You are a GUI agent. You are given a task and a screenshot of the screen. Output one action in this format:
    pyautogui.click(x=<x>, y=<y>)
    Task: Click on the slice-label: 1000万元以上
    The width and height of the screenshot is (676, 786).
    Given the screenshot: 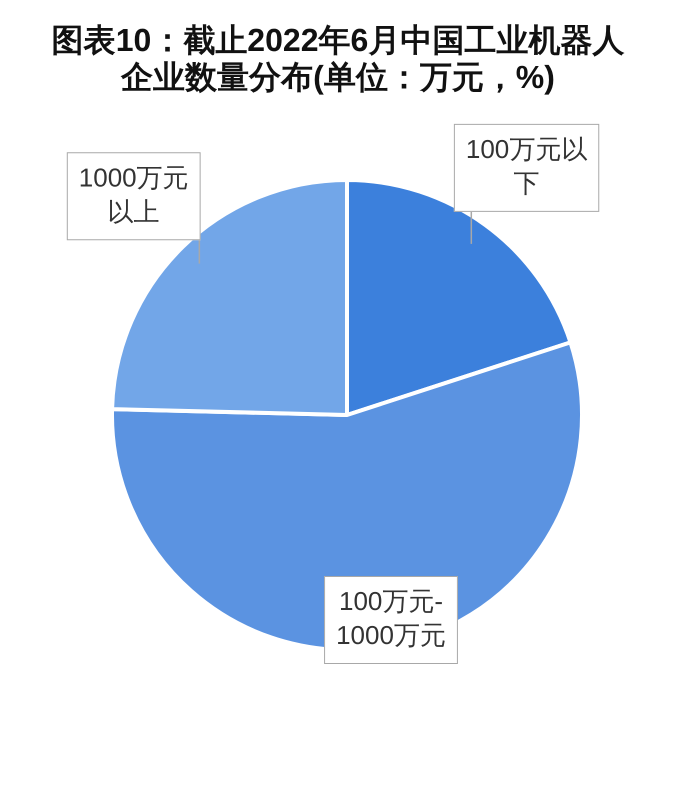 What is the action you would take?
    pyautogui.click(x=133, y=194)
    